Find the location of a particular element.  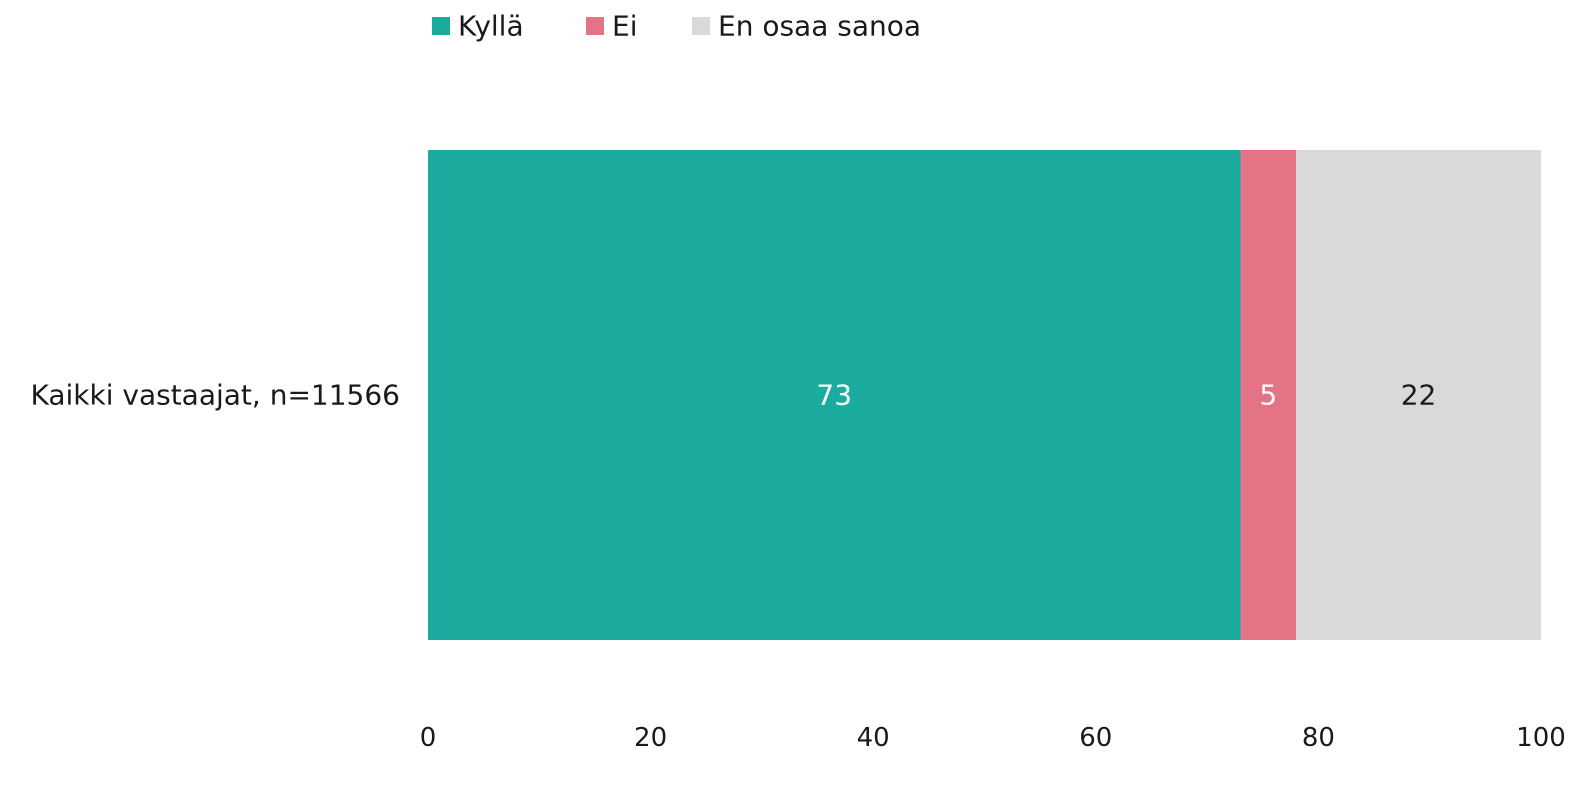

x-tick-label: 100 is located at coordinates (1541, 738).